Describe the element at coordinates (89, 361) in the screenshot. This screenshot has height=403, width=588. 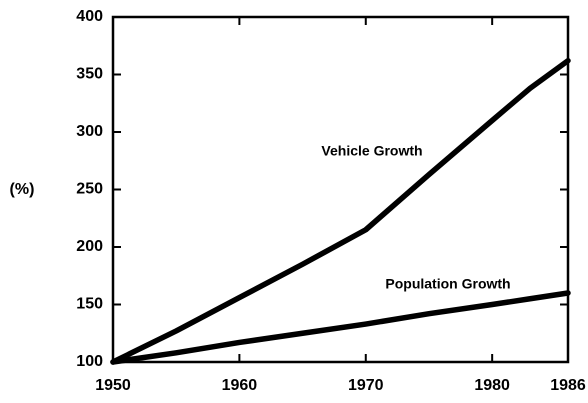
I see `y-tick-label: 100` at that location.